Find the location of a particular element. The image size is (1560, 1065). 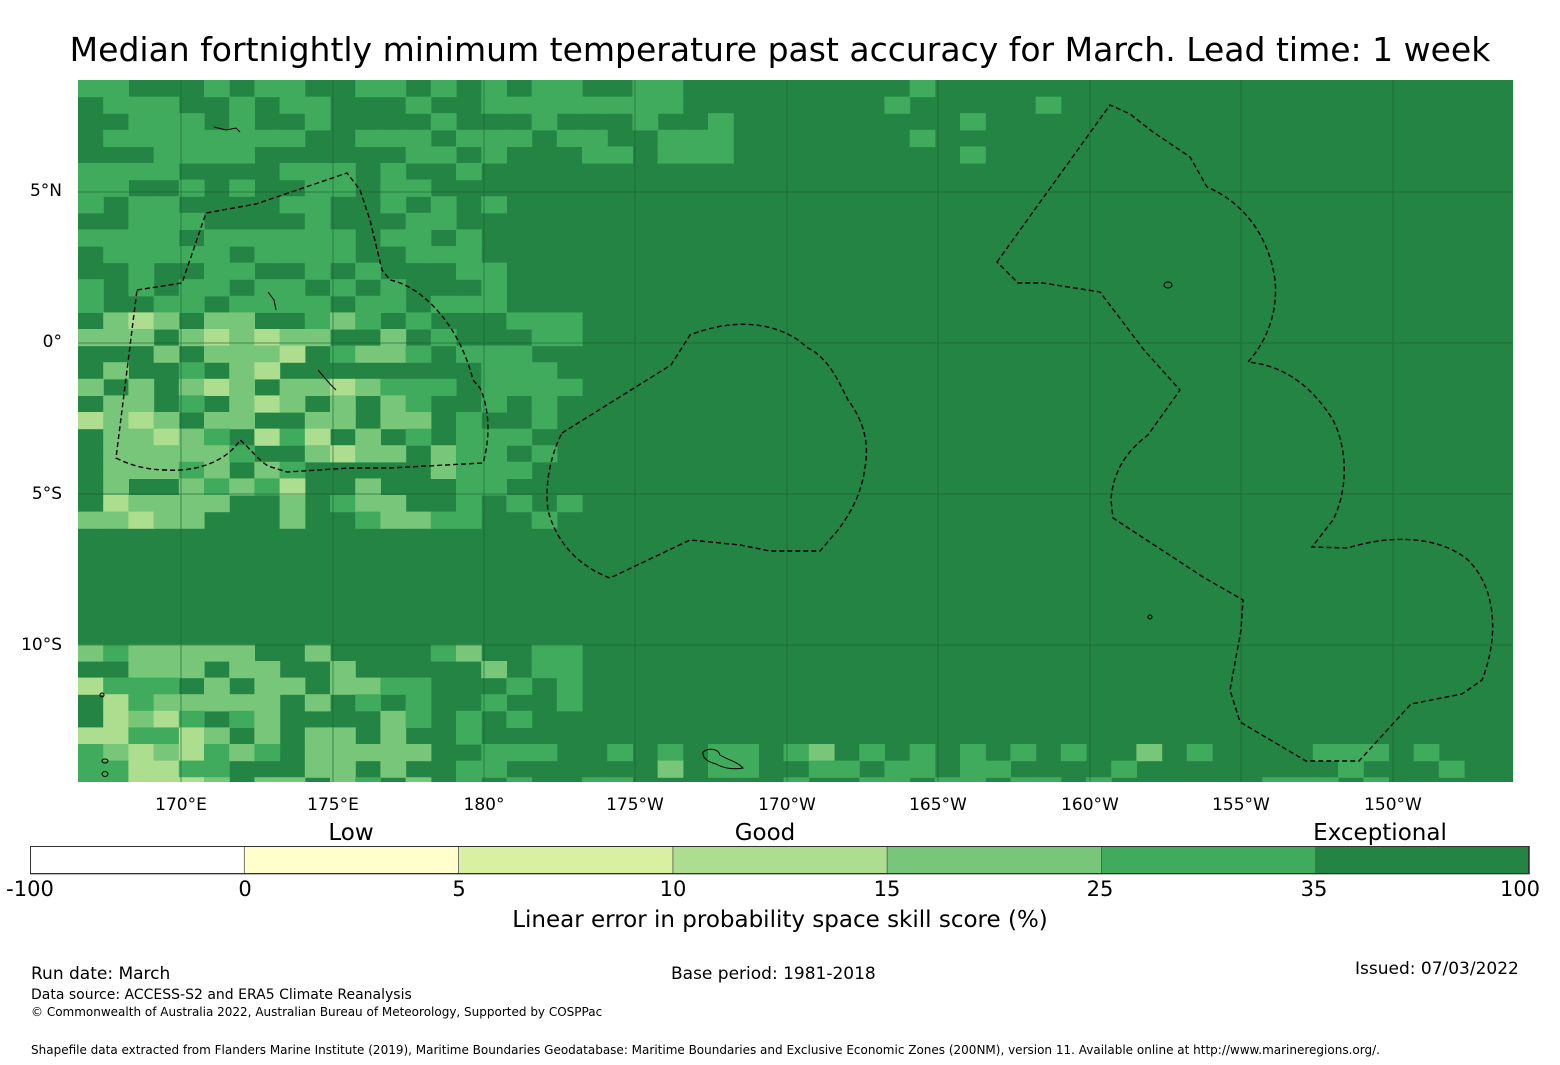

run-date: Run date: March is located at coordinates (101, 974).